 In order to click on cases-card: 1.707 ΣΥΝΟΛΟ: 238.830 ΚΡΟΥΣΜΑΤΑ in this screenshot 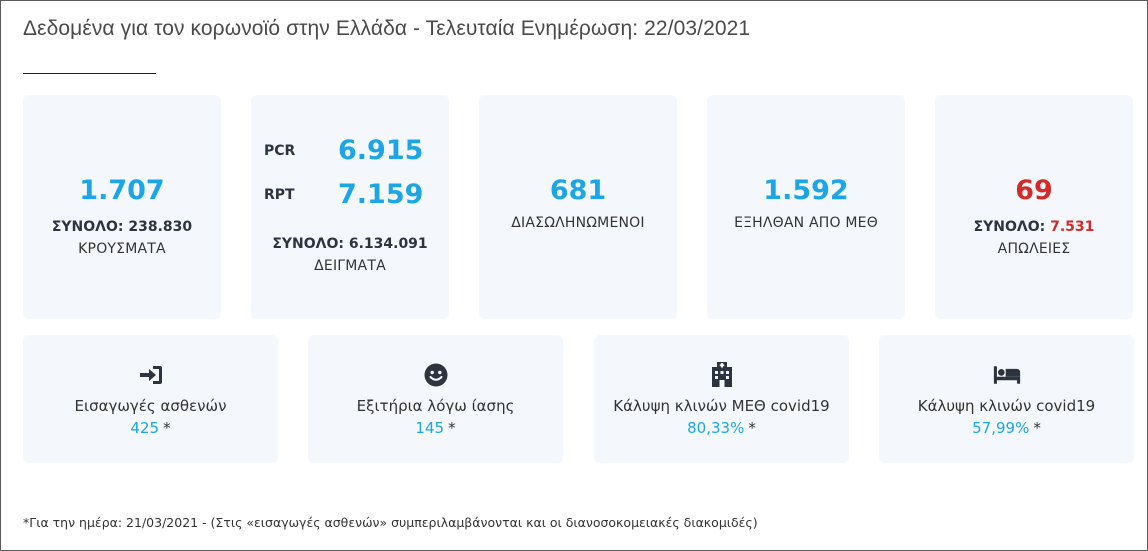, I will do `click(122, 207)`.